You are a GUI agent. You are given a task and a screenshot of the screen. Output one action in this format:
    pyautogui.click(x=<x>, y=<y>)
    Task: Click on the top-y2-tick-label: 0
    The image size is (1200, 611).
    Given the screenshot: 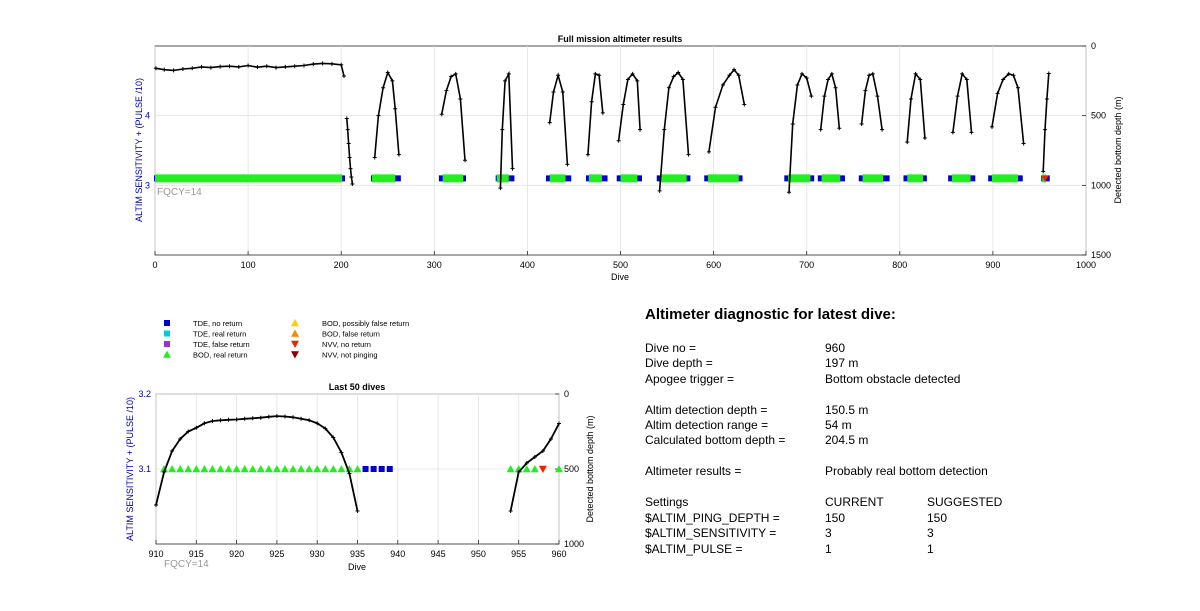 What is the action you would take?
    pyautogui.click(x=1093, y=46)
    